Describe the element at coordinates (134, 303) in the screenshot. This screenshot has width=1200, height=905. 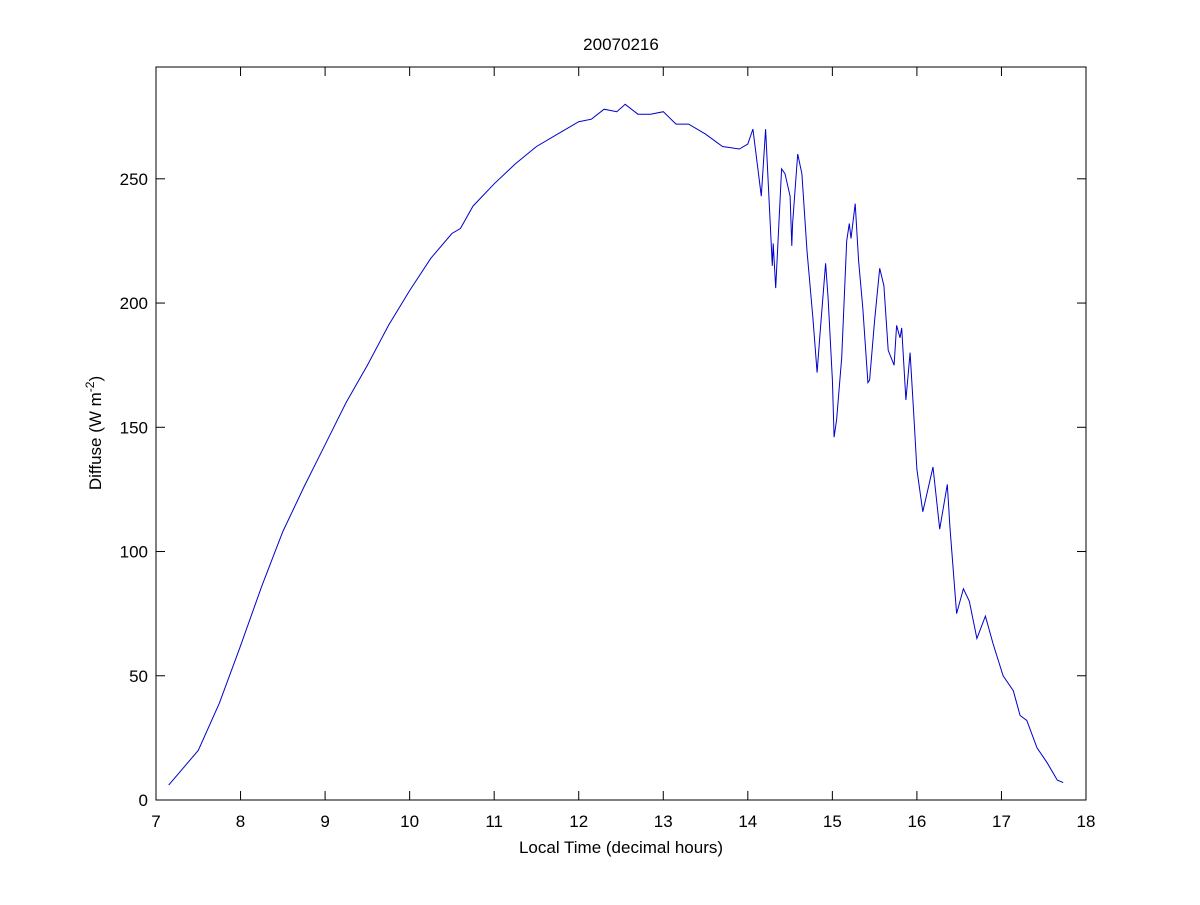
I see `y-tick-label: 200` at that location.